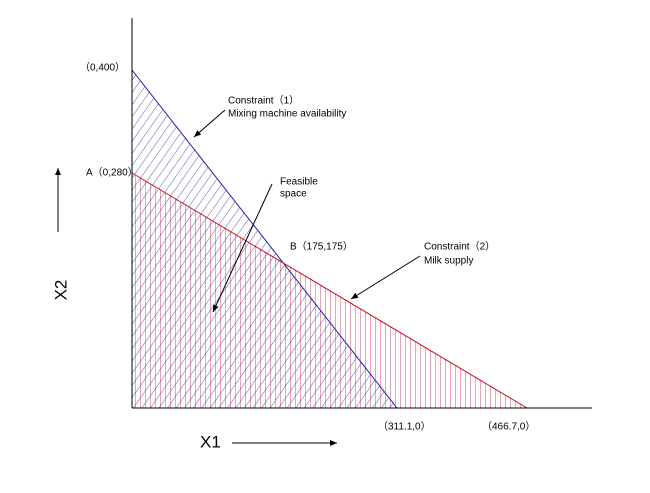 The image size is (650, 493). I want to click on annotation: space, so click(293, 194).